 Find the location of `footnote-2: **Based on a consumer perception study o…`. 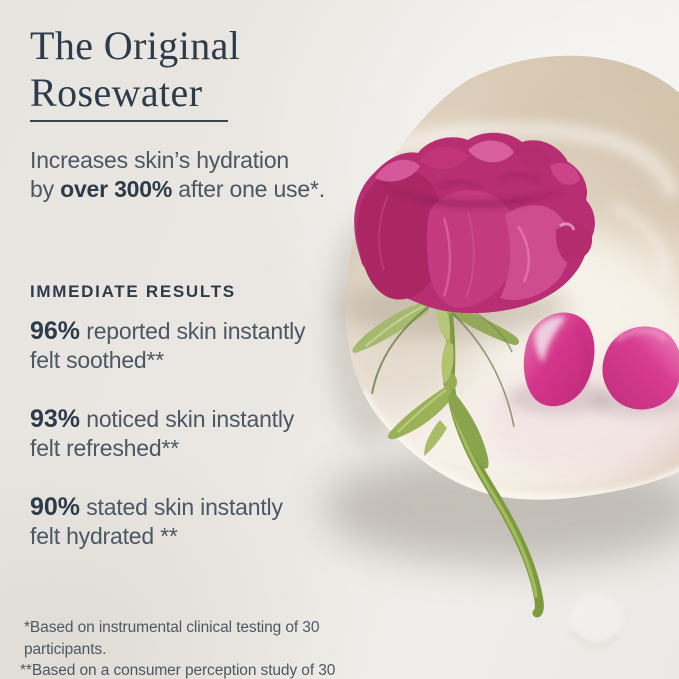

footnote-2: **Based on a consumer perception study o… is located at coordinates (178, 670).